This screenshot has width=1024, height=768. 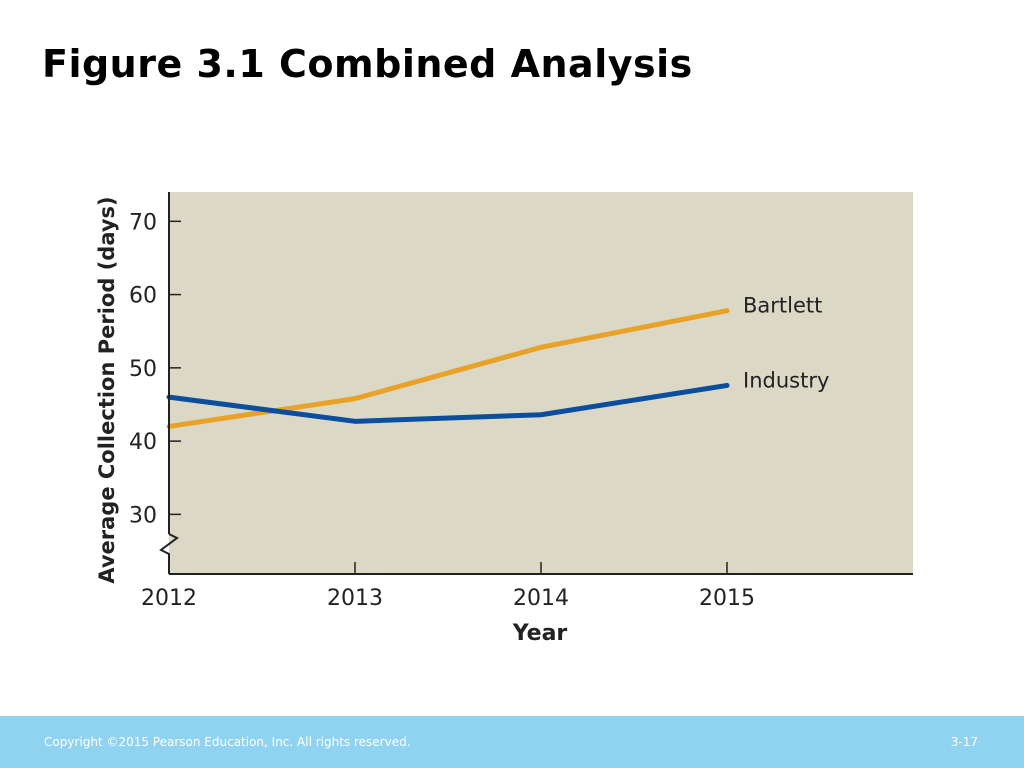 What do you see at coordinates (143, 369) in the screenshot?
I see `y-tick-label: 50` at bounding box center [143, 369].